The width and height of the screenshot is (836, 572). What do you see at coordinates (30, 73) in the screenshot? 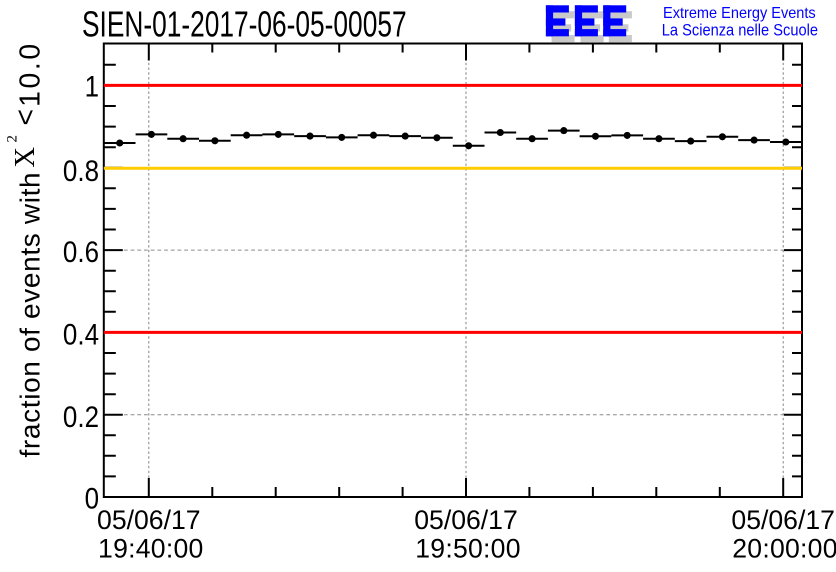
I see `svg-text: 10.0` at bounding box center [30, 73].